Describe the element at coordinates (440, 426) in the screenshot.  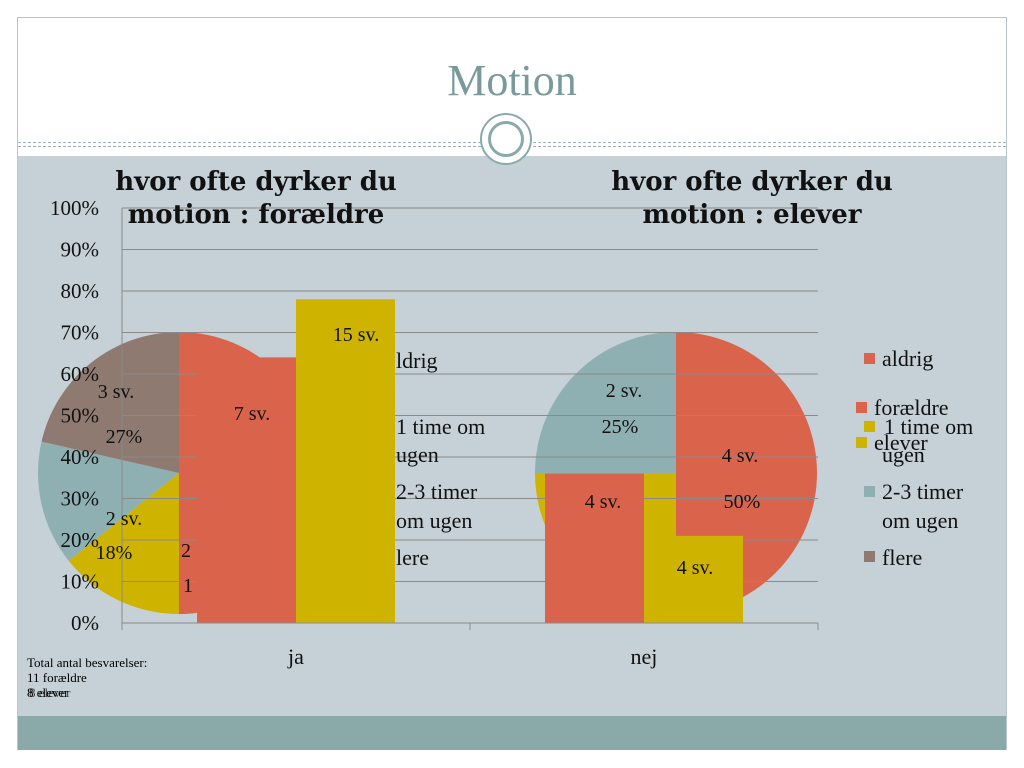
I see `pie1-legend-1time: 1 time om` at that location.